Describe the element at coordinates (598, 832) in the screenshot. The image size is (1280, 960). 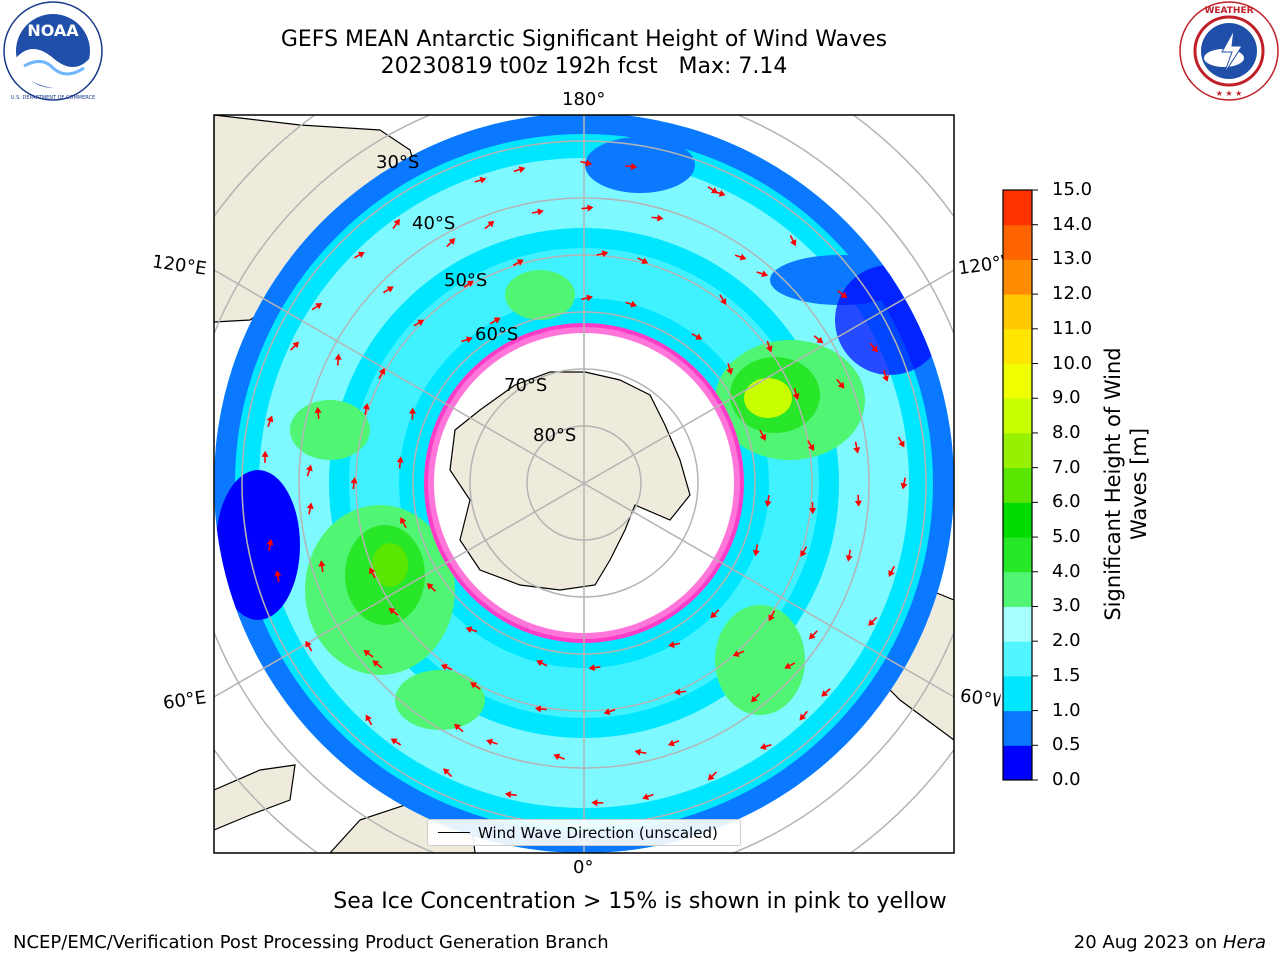
I see `legend-label: Wind Wave Direction (unscaled)` at that location.